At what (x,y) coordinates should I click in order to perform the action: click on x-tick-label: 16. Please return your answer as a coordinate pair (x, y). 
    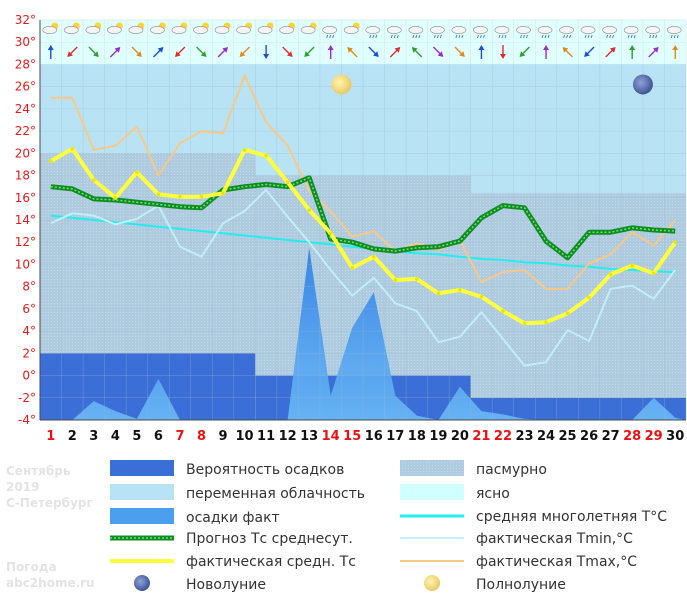
    Looking at the image, I should click on (374, 436).